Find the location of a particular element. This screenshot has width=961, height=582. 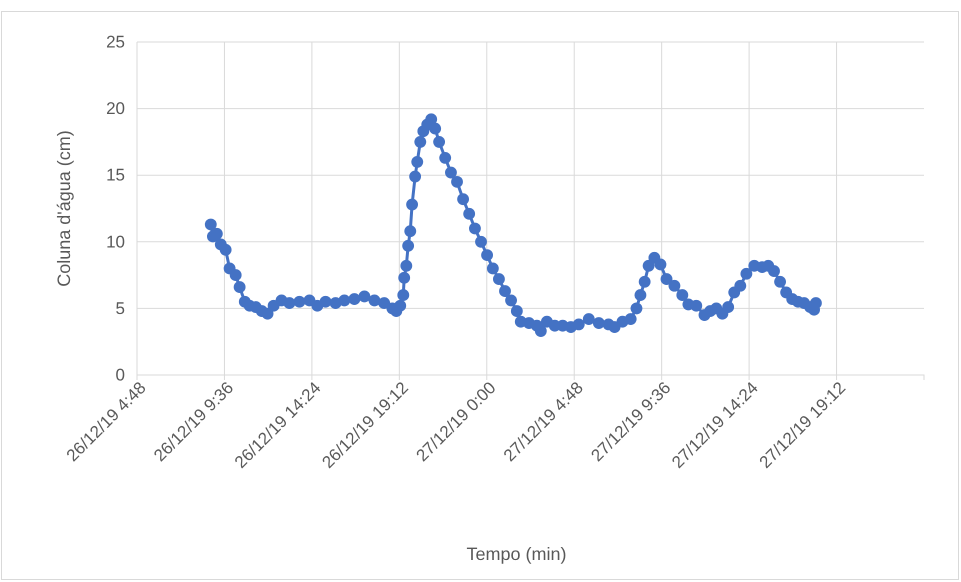

y-tick-label: 25 is located at coordinates (115, 42).